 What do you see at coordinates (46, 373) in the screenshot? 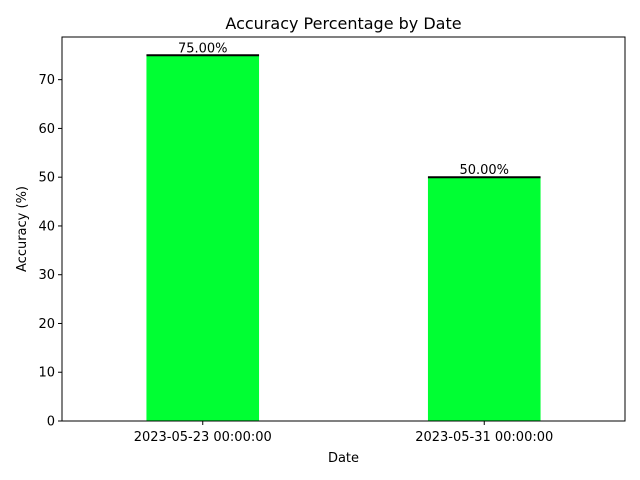
I see `y-tick-label-1: 10` at bounding box center [46, 373].